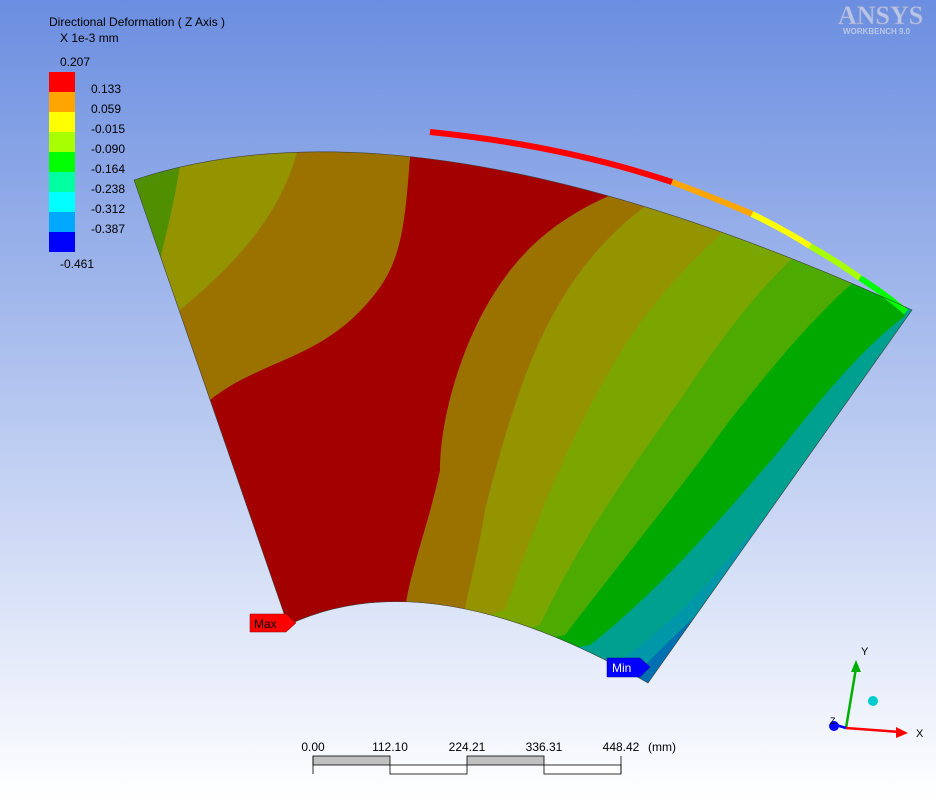  What do you see at coordinates (902, 732) in the screenshot?
I see `triad-x-arrowhead` at bounding box center [902, 732].